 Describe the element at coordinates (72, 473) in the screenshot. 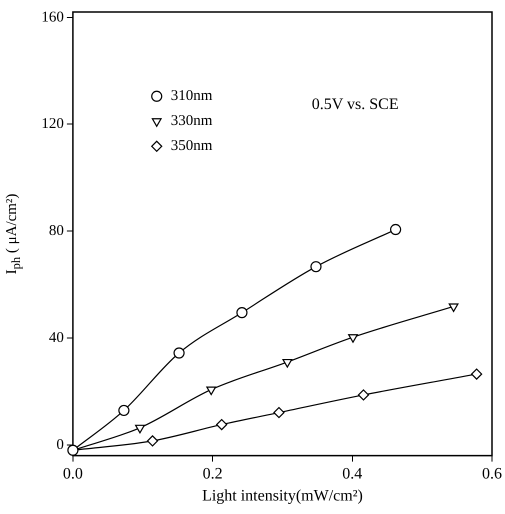

I see `x-tick-label: 0.0` at that location.